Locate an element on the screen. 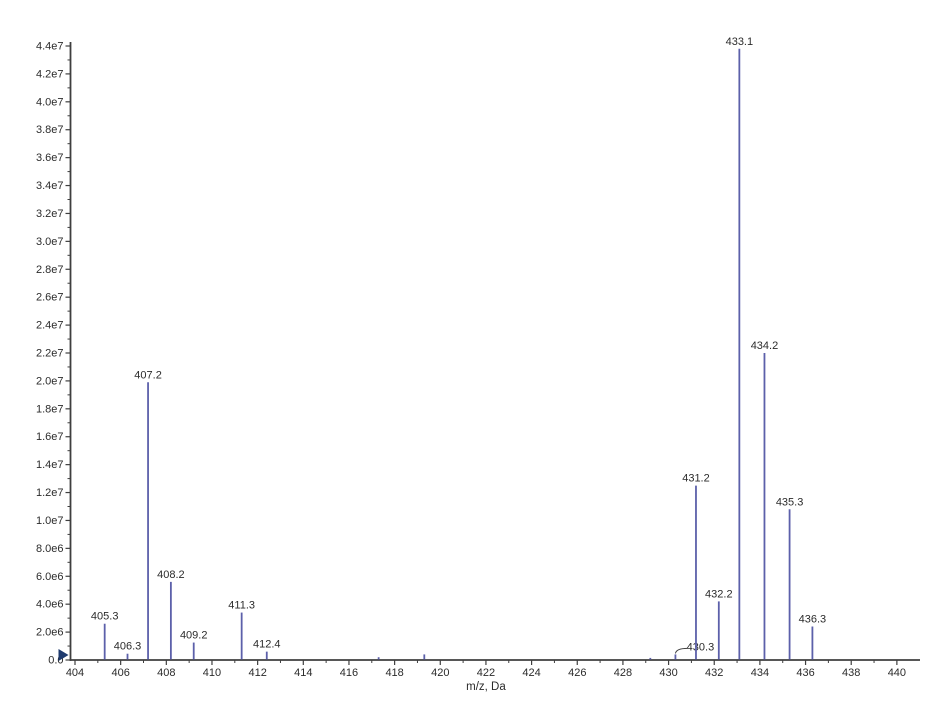 The image size is (930, 707). y-tick-label: 4.0e6 is located at coordinates (50, 605).